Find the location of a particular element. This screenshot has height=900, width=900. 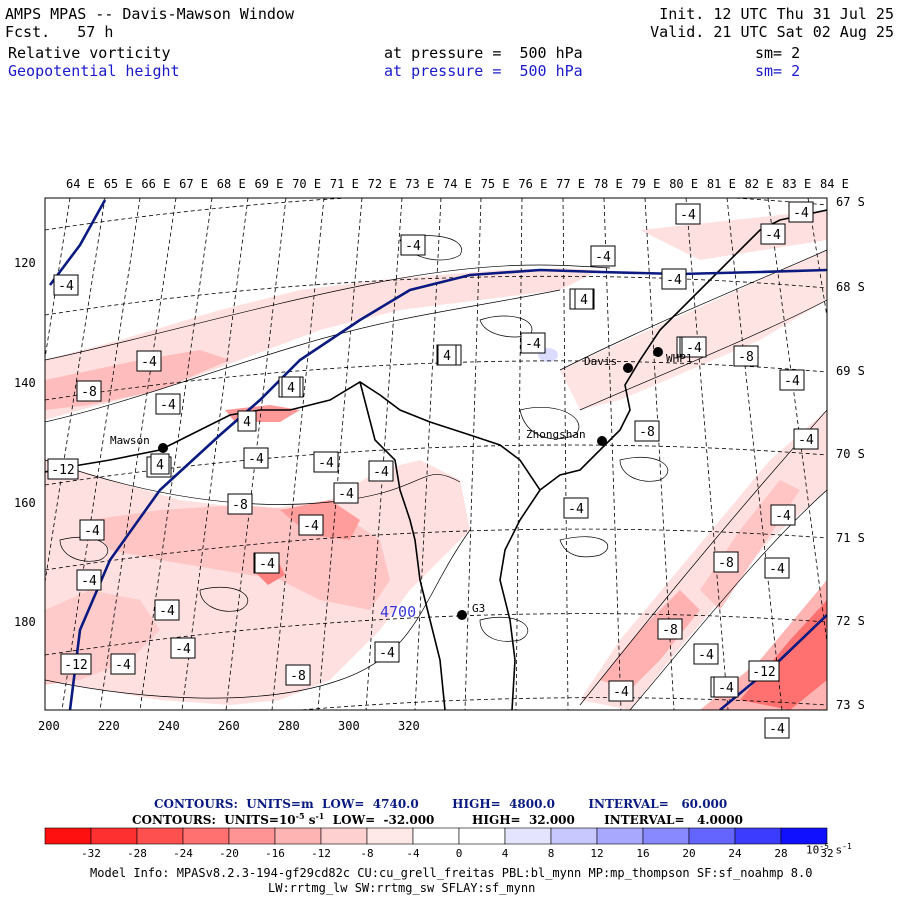

longitude-label: 74 E is located at coordinates (457, 184).